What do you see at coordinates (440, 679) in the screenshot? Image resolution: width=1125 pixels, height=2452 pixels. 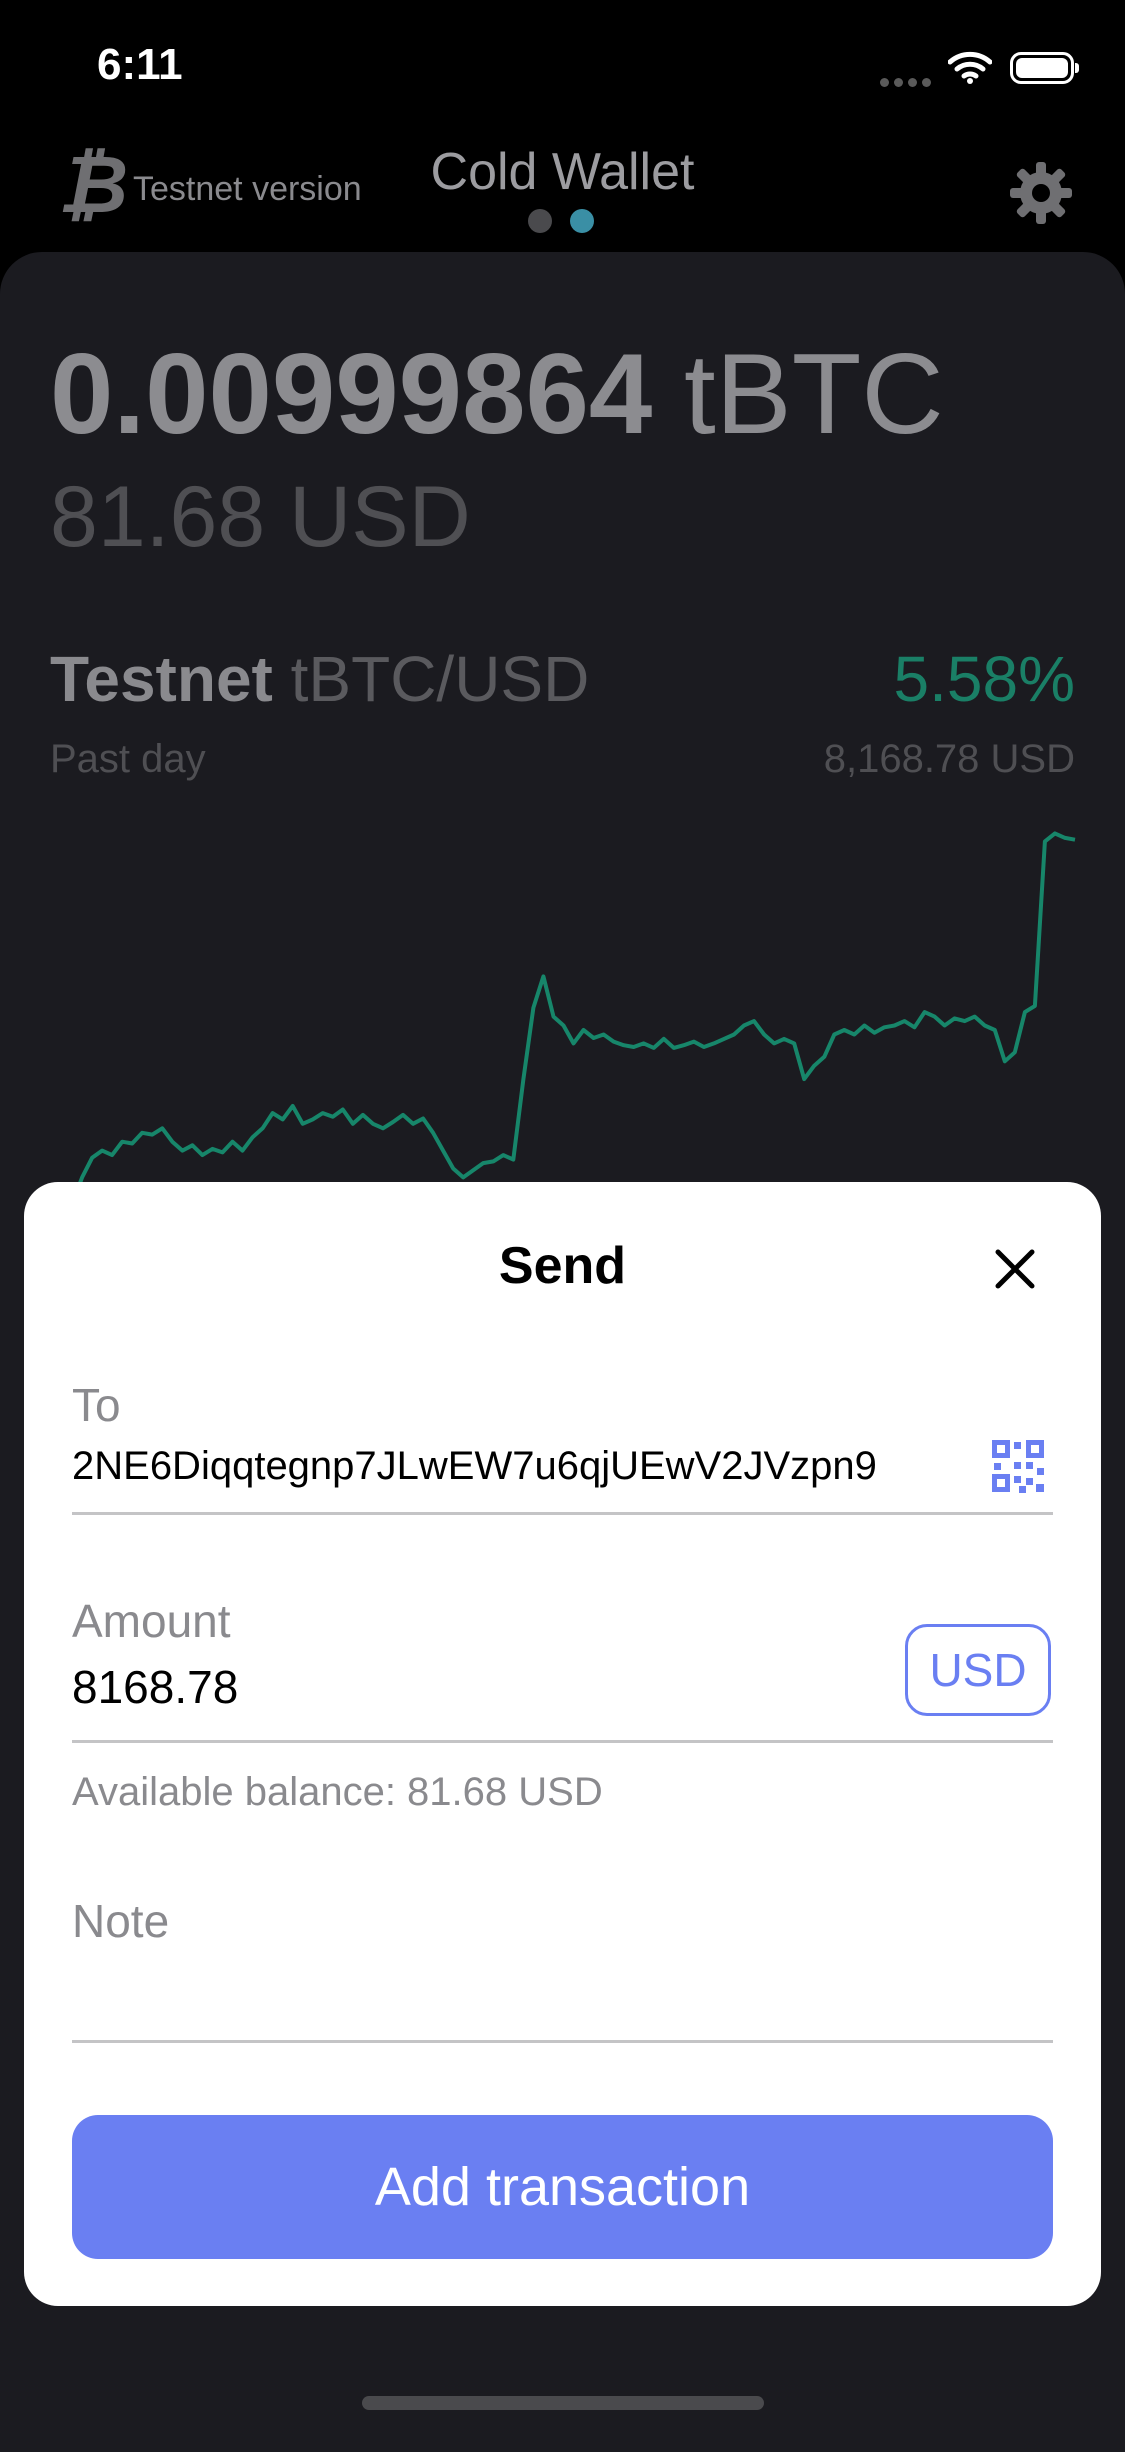 I see `pair-name: tBTC/USD` at bounding box center [440, 679].